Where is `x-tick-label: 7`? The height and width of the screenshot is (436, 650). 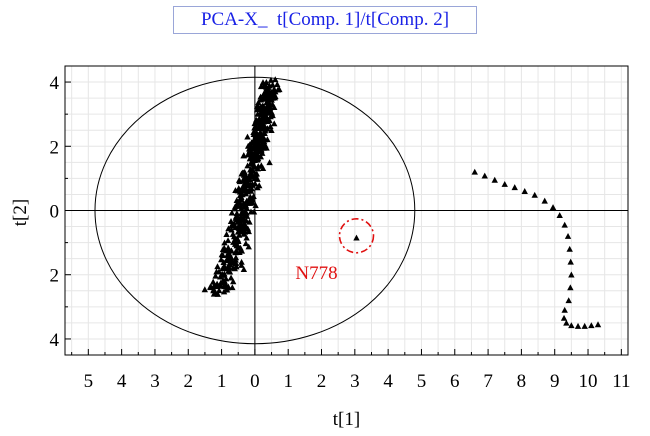
x-tick-label: 7 is located at coordinates (488, 381).